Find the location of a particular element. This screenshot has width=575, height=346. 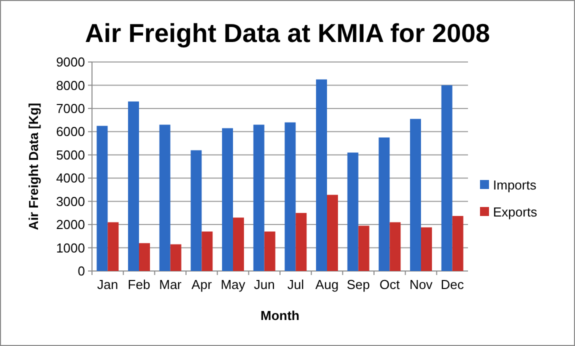

y-tick-label: 7000 is located at coordinates (70, 108).